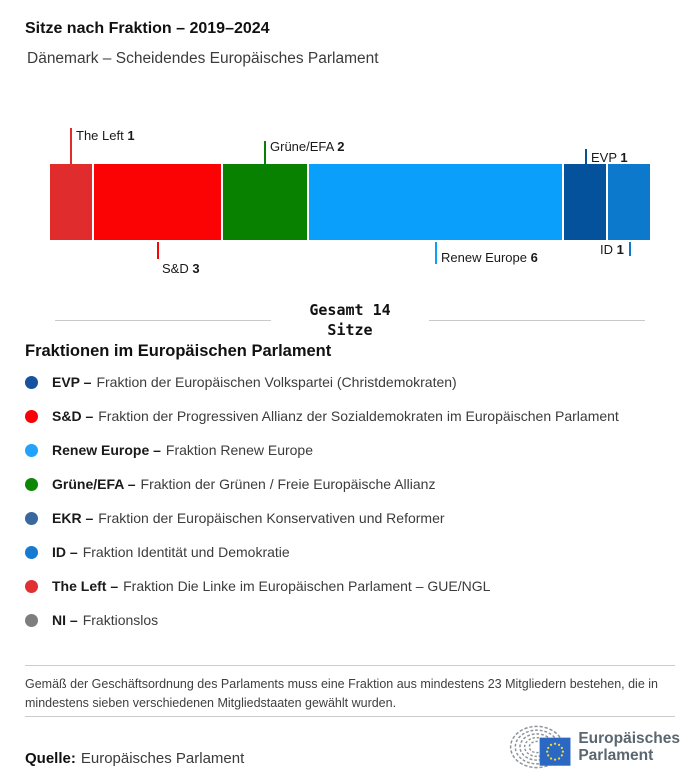  Describe the element at coordinates (73, 518) in the screenshot. I see `legend-label: EKR –` at that location.